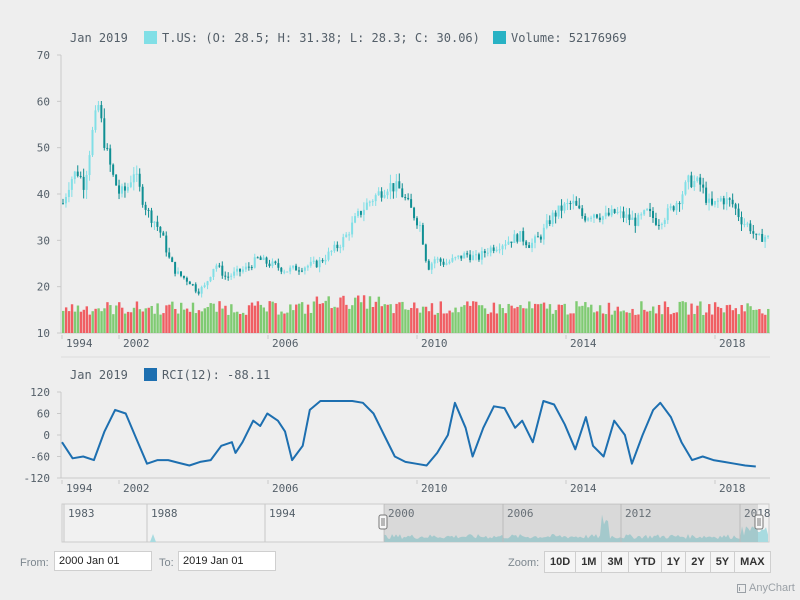  What do you see at coordinates (722, 562) in the screenshot?
I see `zoom-5y-button: 5Y` at bounding box center [722, 562].